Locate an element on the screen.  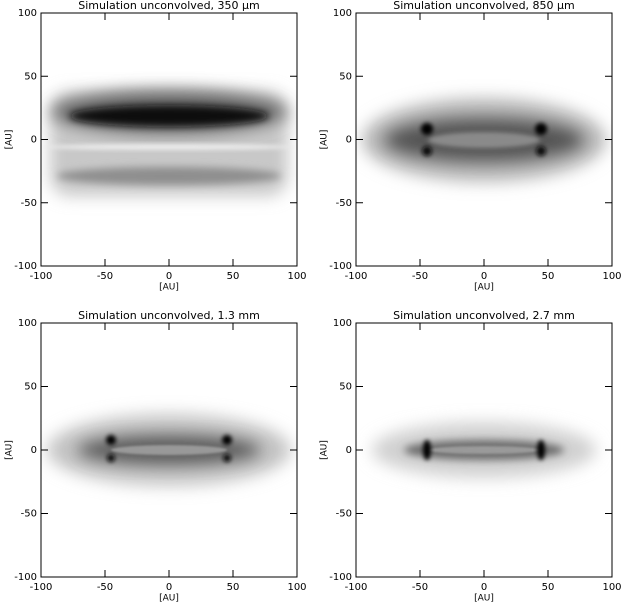
image-350um is located at coordinates (169, 143).